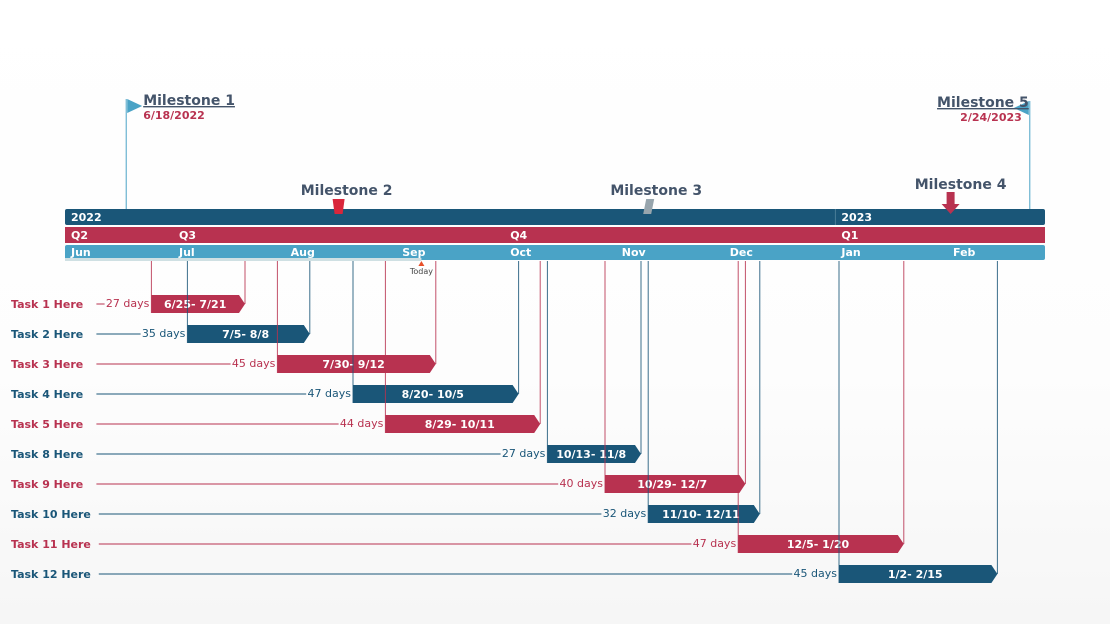  I want to click on arrow-down-icon, so click(950, 203).